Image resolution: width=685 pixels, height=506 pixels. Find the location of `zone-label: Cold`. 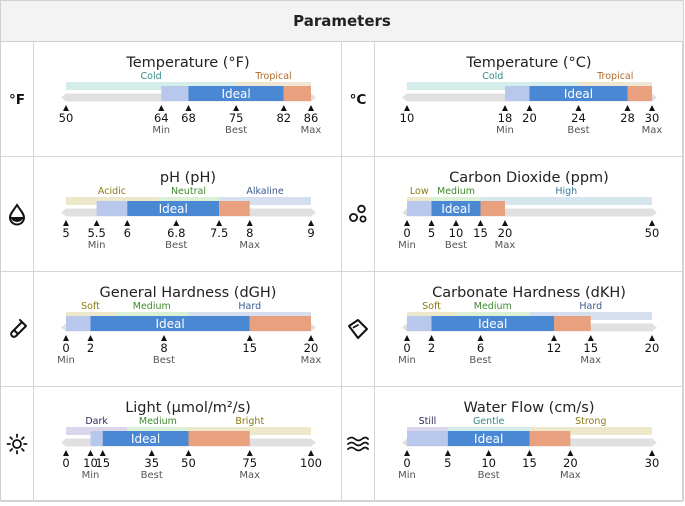

zone-label: Cold is located at coordinates (492, 76).